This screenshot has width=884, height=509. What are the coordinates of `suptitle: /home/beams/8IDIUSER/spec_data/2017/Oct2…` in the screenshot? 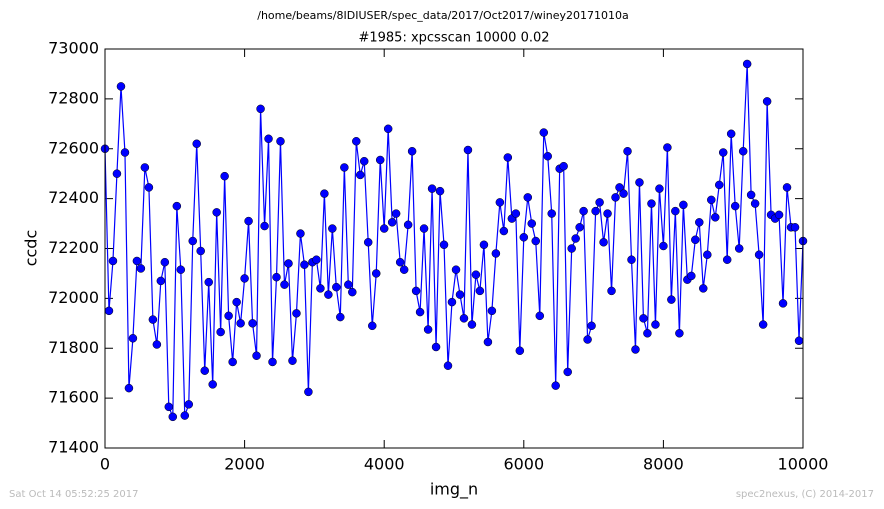 It's located at (443, 15).